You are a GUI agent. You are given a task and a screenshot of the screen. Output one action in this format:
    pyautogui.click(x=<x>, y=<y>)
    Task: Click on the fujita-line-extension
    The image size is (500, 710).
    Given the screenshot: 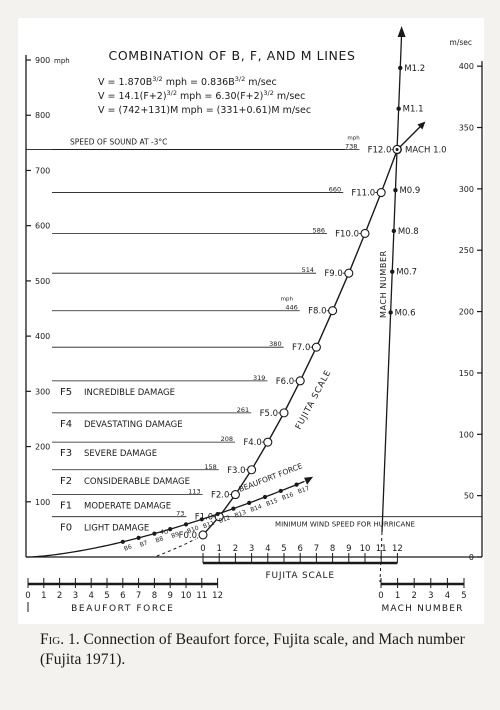 What is the action you would take?
    pyautogui.click(x=410, y=136)
    